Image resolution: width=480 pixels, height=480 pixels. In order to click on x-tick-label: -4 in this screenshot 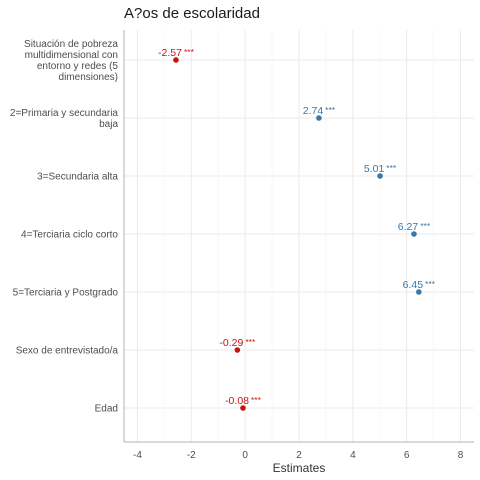, I will do `click(137, 455)`.